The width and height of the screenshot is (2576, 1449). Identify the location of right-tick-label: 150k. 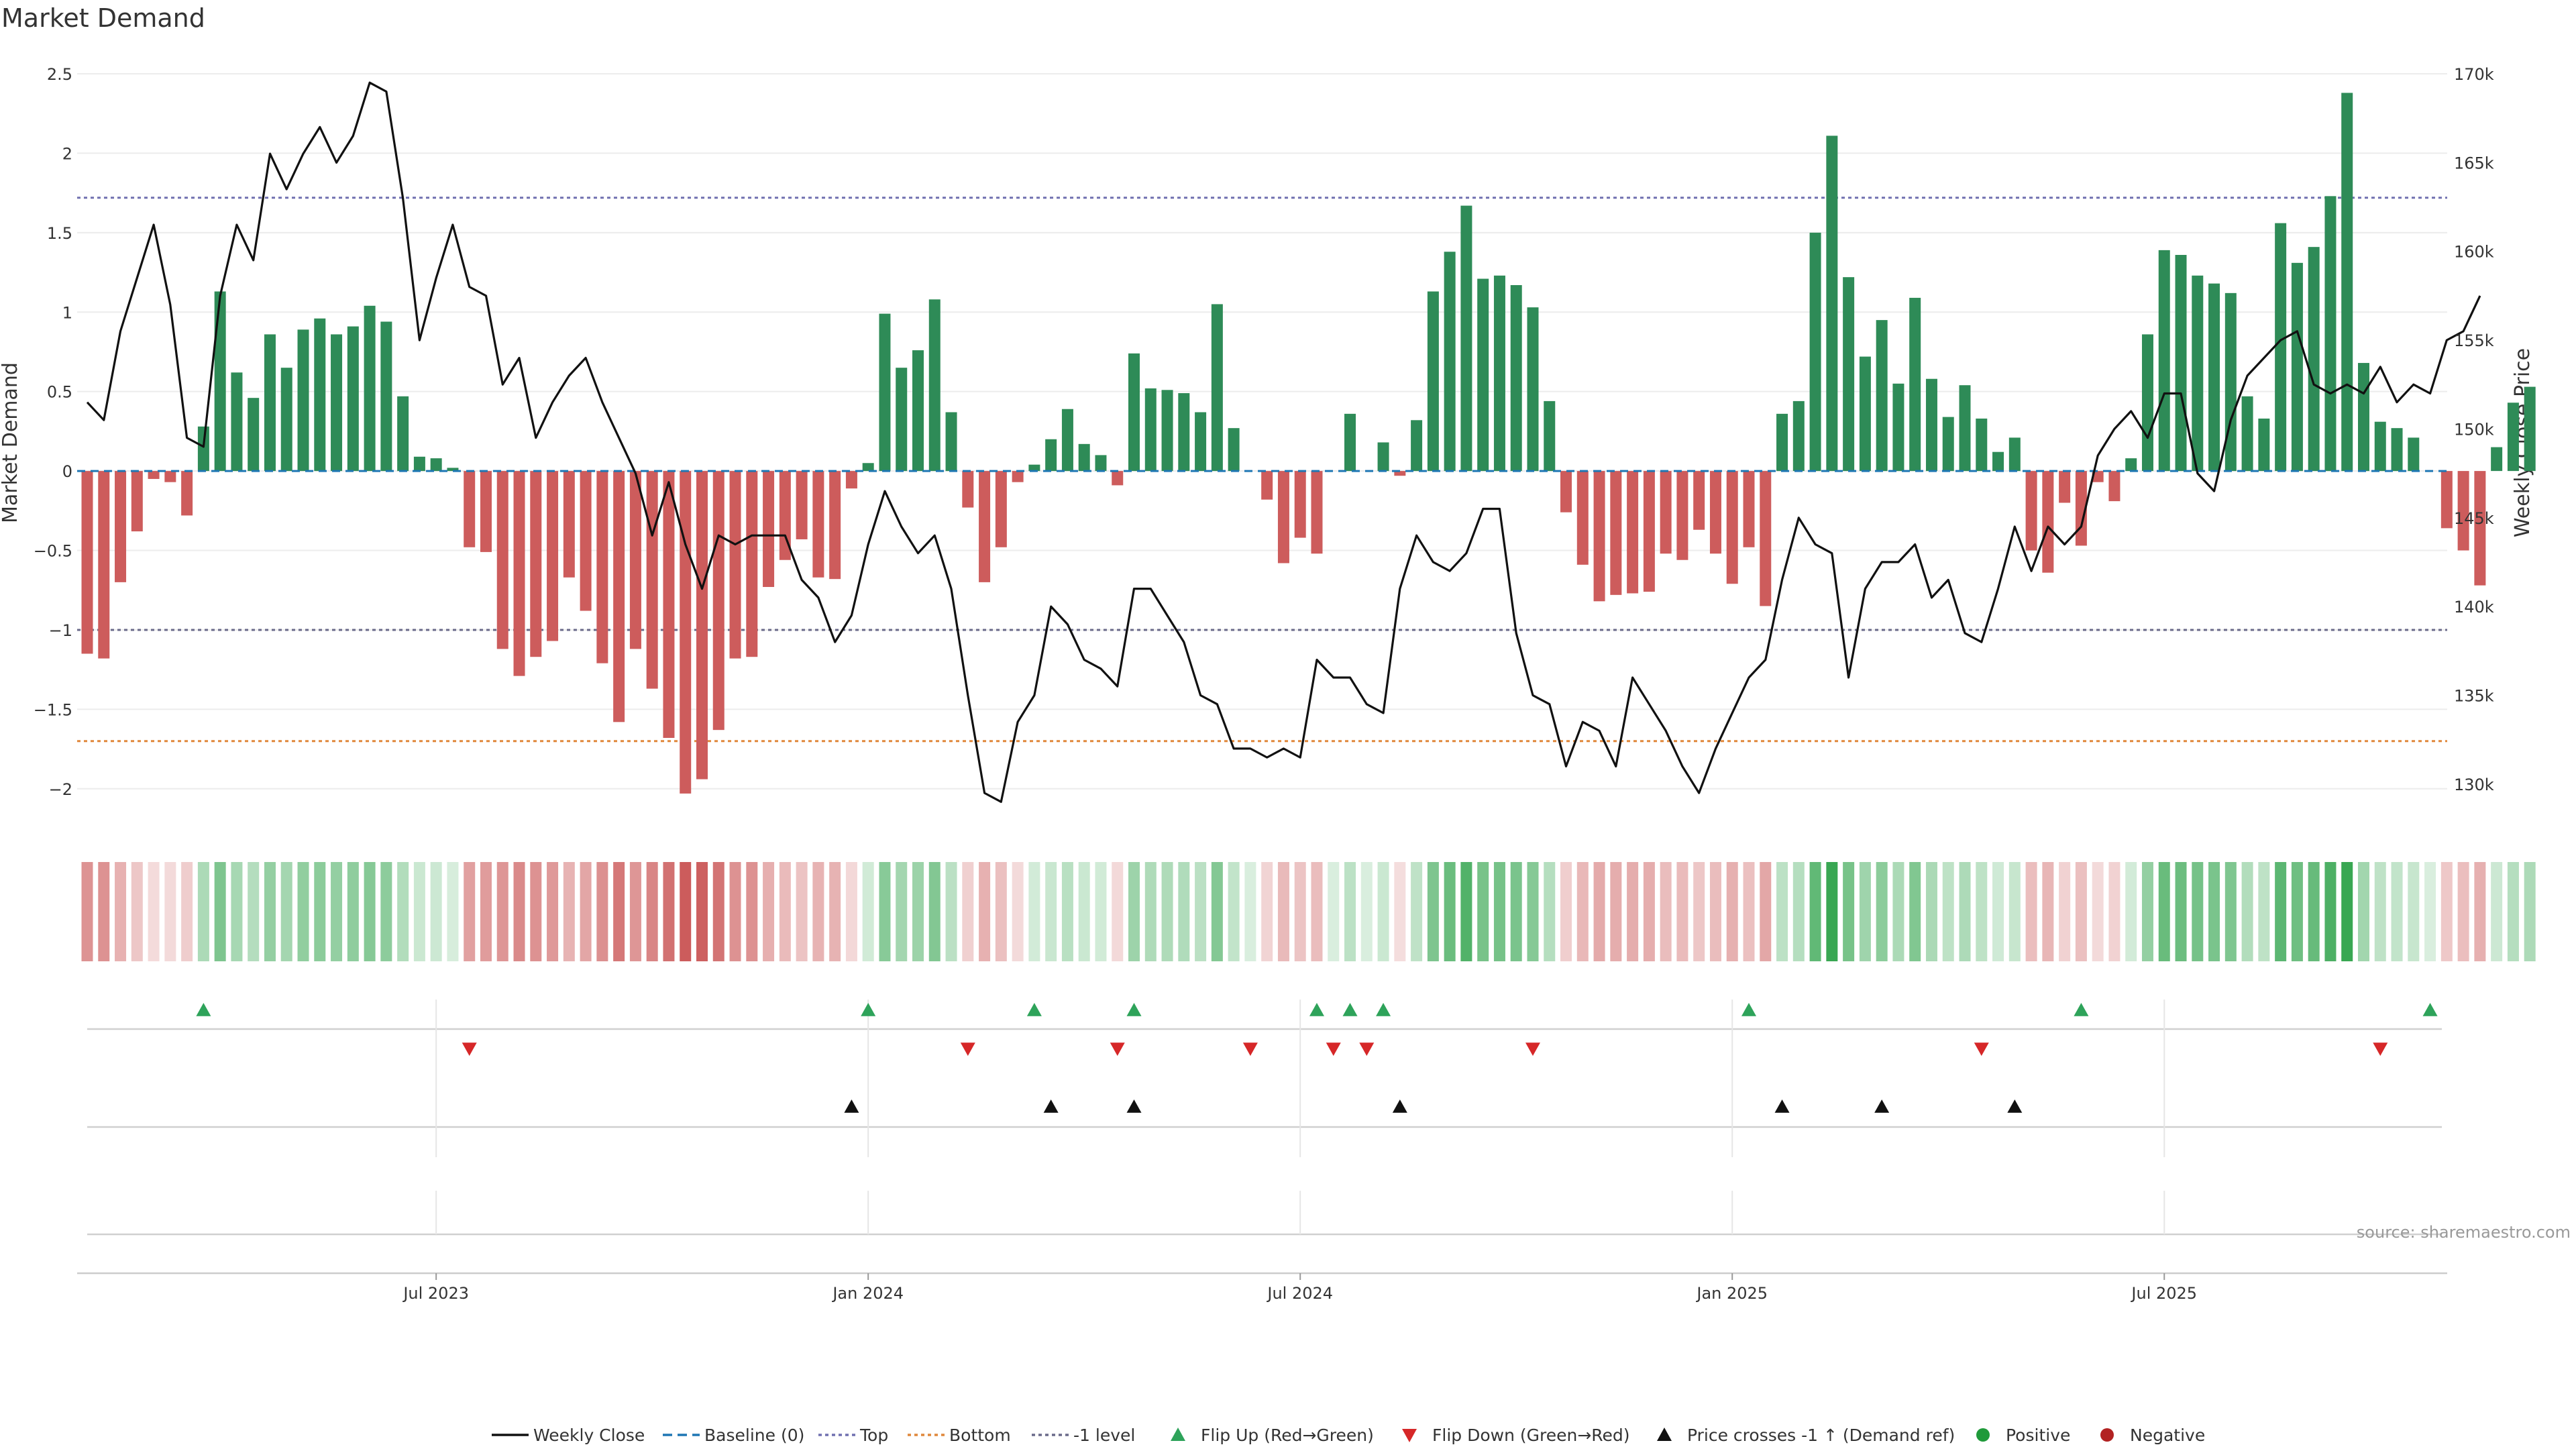
(2474, 429).